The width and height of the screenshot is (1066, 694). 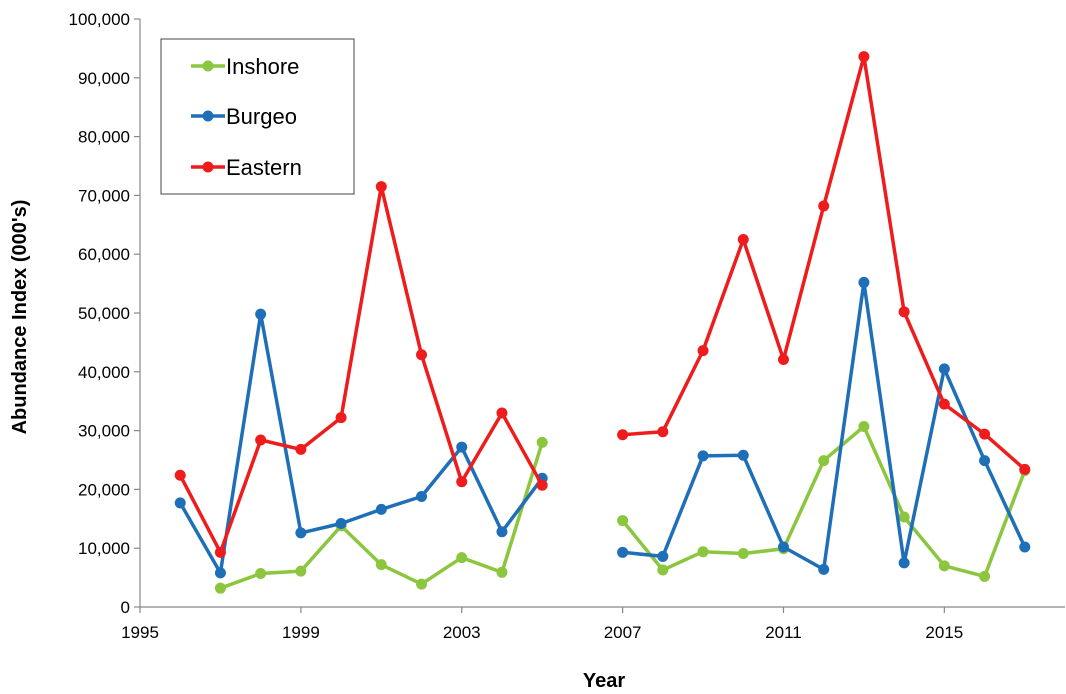 I want to click on y-tick-label: 90,000, so click(x=104, y=78).